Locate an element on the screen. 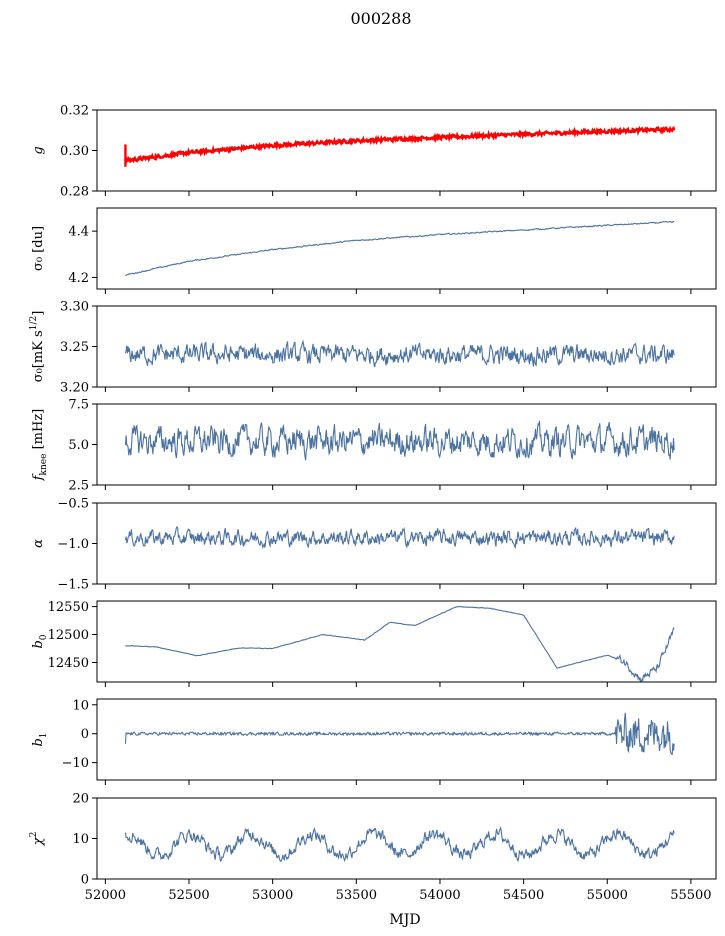 The image size is (725, 936). y-axis-label-main: σ₀ [du] is located at coordinates (38, 248).